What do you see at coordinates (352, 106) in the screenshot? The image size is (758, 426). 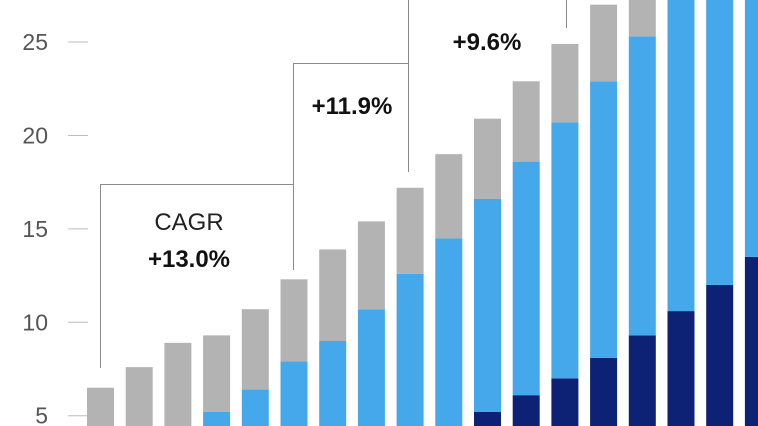 I see `cagr-value-2: +11.9%` at bounding box center [352, 106].